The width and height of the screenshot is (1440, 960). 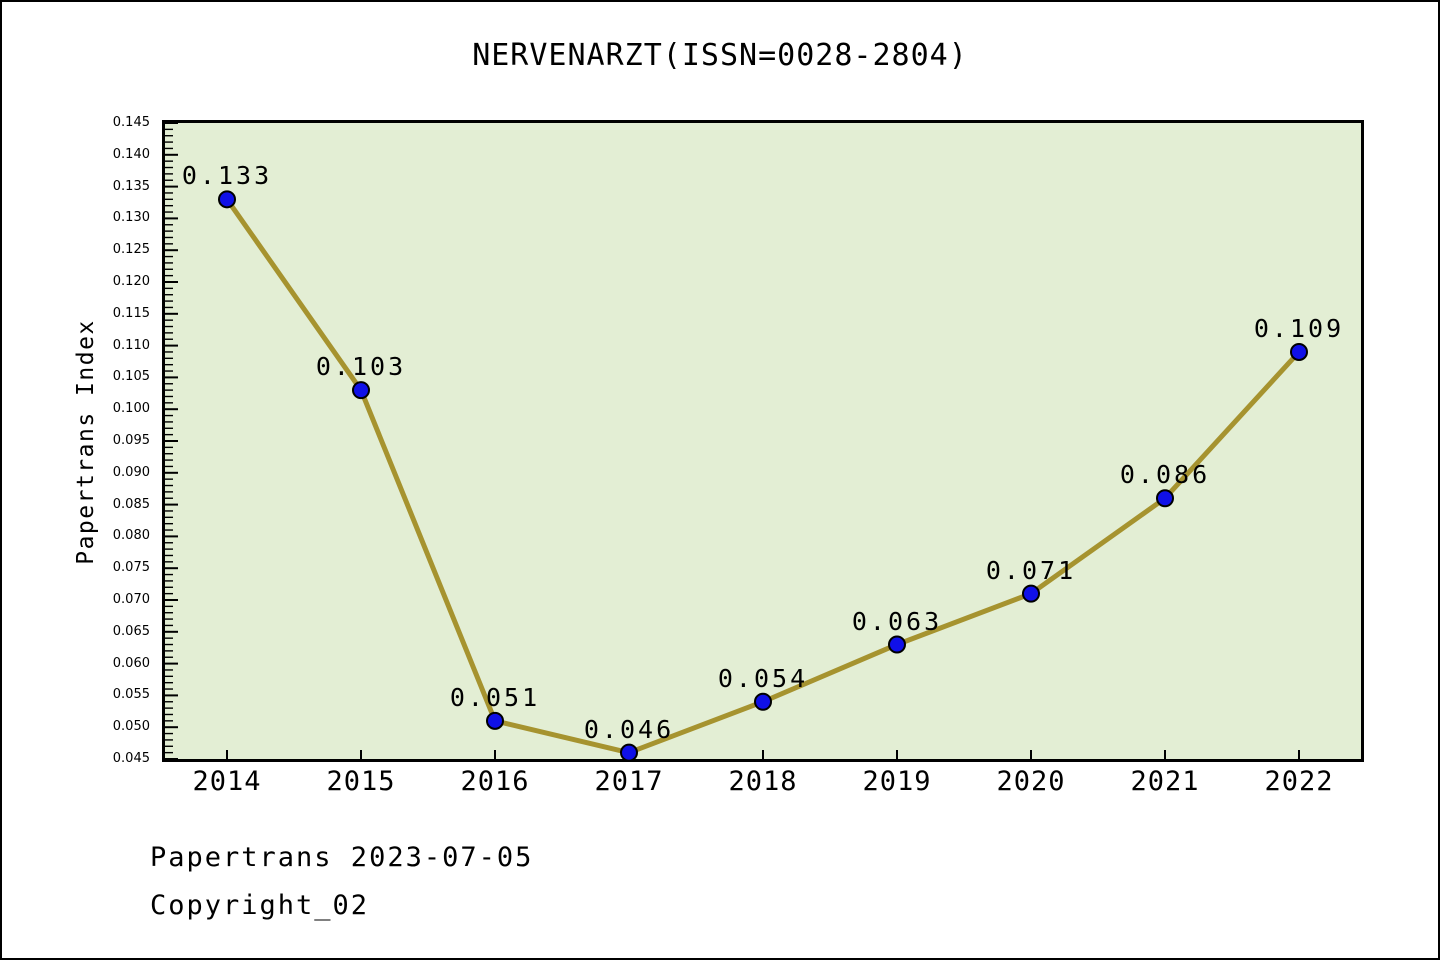 I want to click on y-tick-label: 0.075, so click(x=131, y=568).